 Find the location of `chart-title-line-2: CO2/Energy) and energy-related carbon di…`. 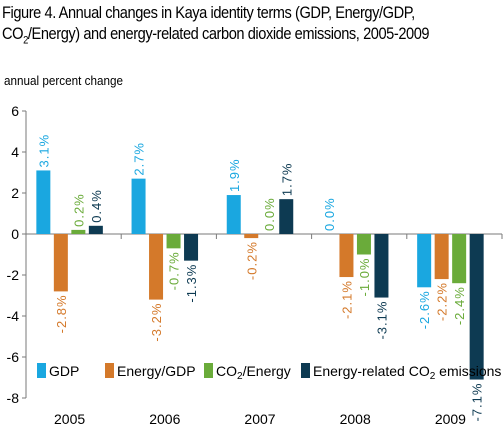

chart-title-line-2: CO2/Energy) and energy-related carbon di… is located at coordinates (217, 37).